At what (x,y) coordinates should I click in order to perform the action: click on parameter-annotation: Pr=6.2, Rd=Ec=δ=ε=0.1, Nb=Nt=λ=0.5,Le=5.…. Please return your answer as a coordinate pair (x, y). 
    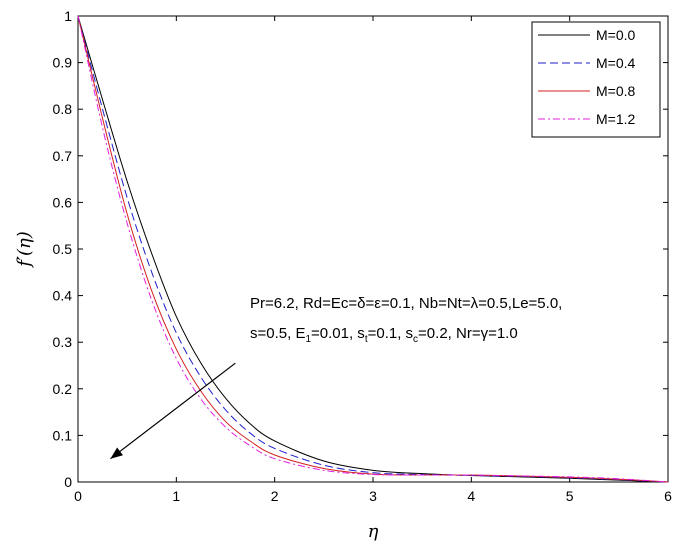
    Looking at the image, I should click on (406, 320).